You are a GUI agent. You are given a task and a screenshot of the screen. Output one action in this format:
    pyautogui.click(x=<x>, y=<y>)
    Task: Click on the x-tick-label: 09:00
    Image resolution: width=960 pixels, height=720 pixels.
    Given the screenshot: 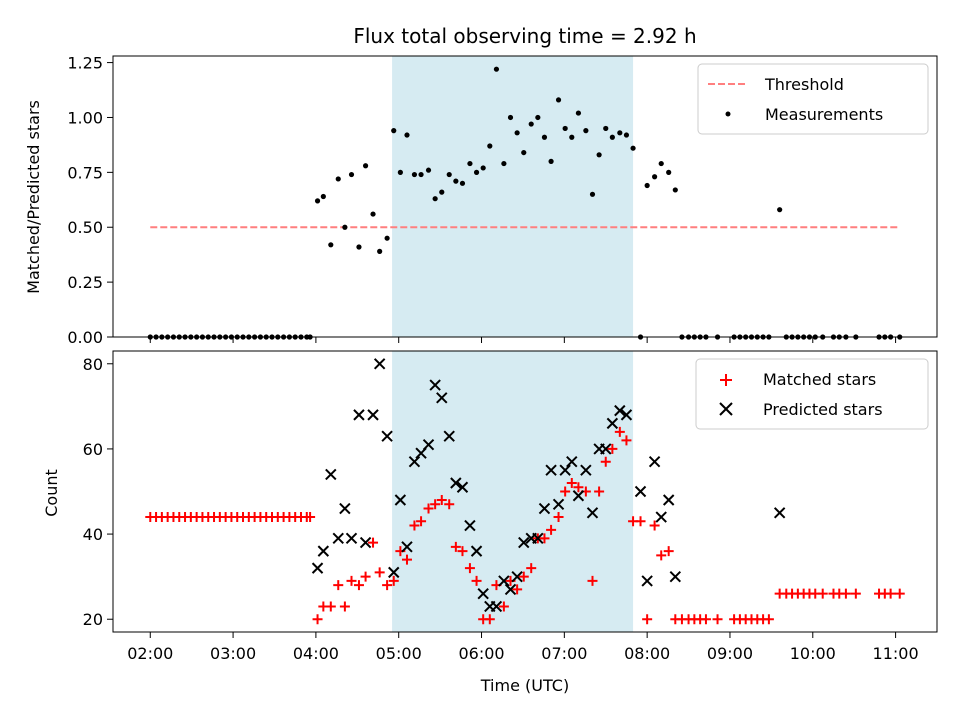 What is the action you would take?
    pyautogui.click(x=730, y=653)
    